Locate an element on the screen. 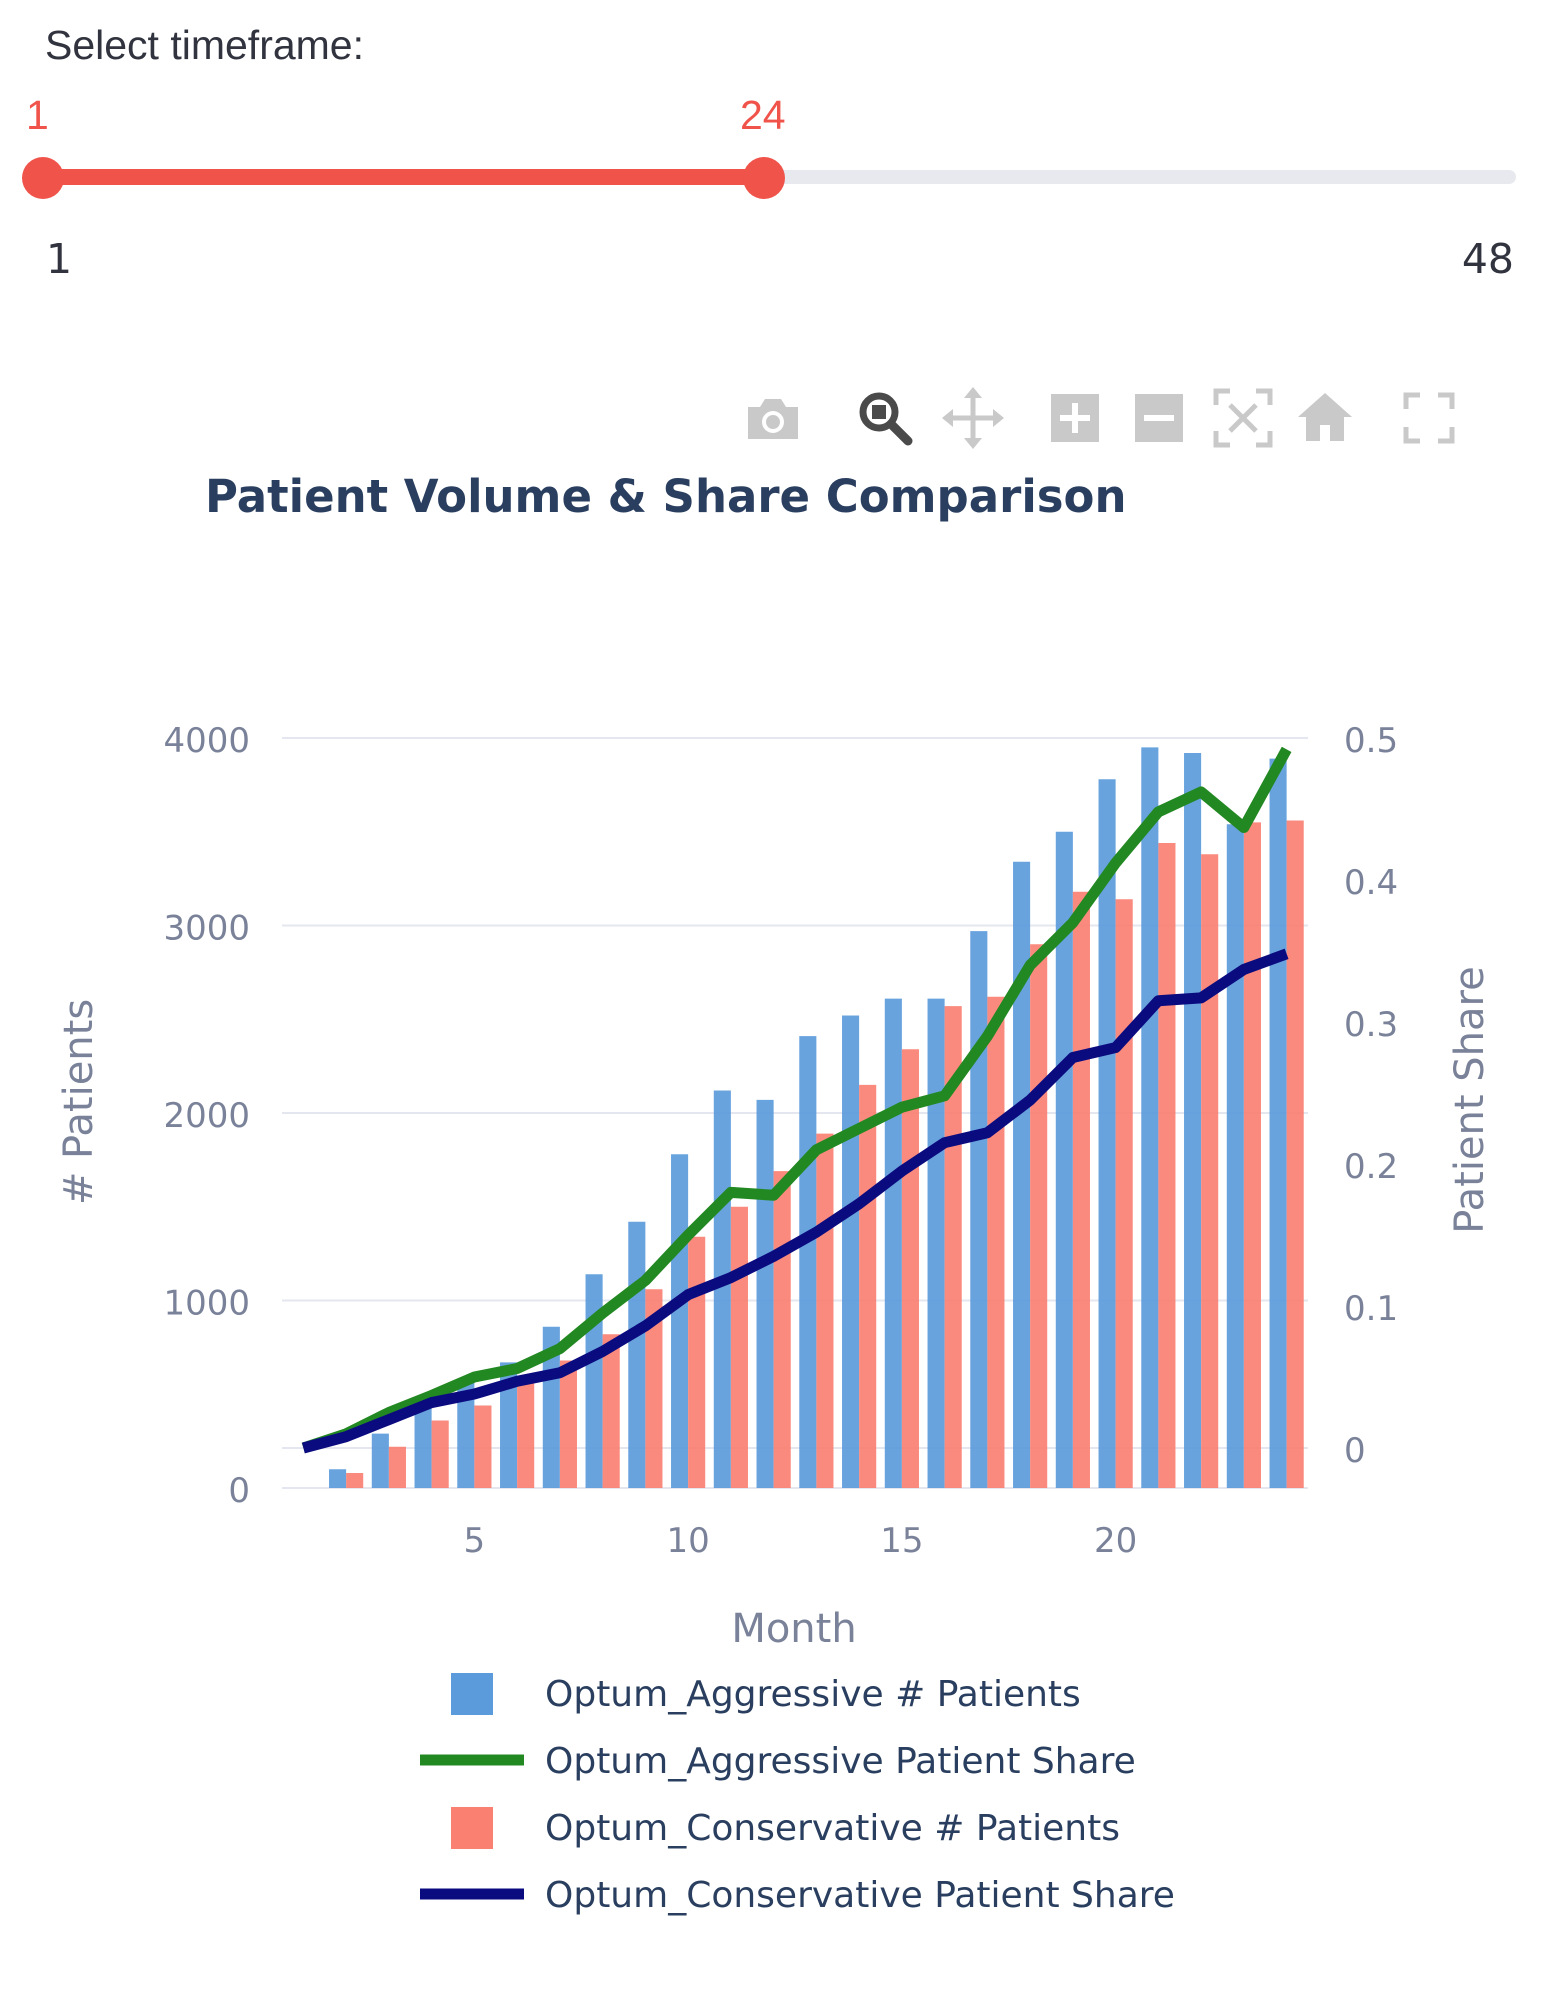 The image size is (1545, 1996). slider-range-max: 48 is located at coordinates (1487, 259).